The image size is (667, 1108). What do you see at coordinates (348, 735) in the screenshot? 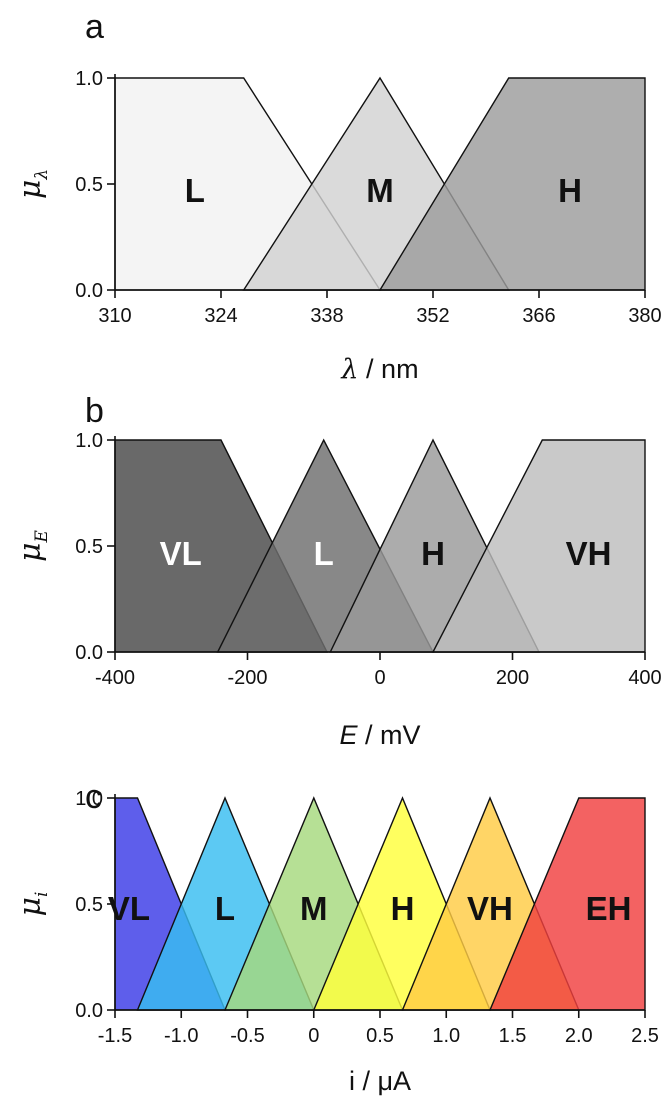
I see `x-axis-variable: E` at bounding box center [348, 735].